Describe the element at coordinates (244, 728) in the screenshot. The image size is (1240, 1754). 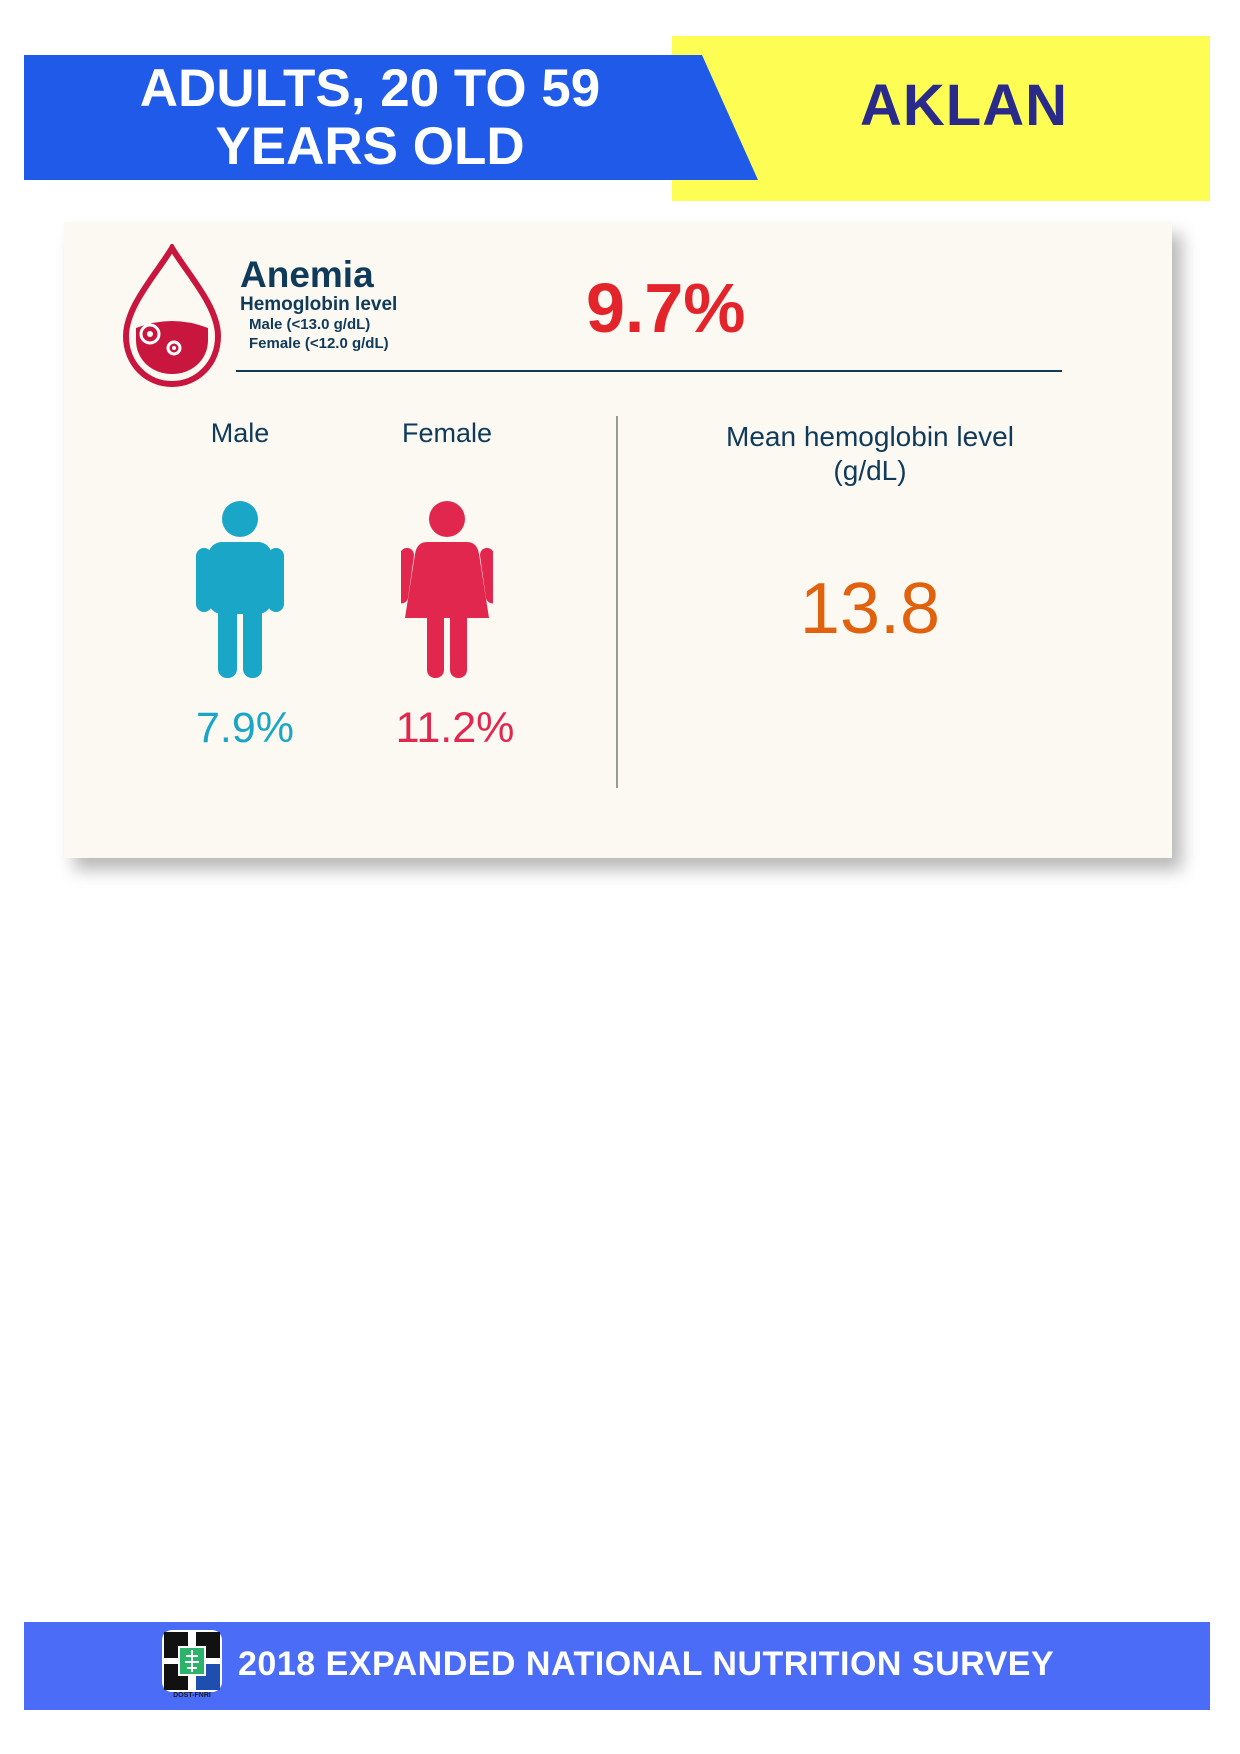
I see `male-prevalence: 7.9%` at that location.